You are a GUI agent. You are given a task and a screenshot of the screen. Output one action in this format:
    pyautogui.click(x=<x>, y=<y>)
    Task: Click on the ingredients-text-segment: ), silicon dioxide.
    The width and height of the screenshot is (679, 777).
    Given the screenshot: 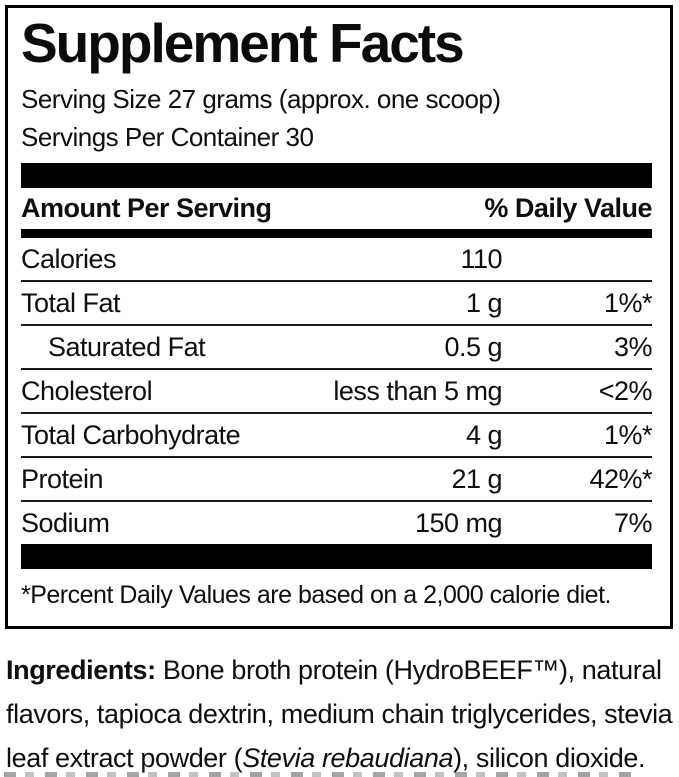 What is the action you would take?
    pyautogui.click(x=549, y=758)
    